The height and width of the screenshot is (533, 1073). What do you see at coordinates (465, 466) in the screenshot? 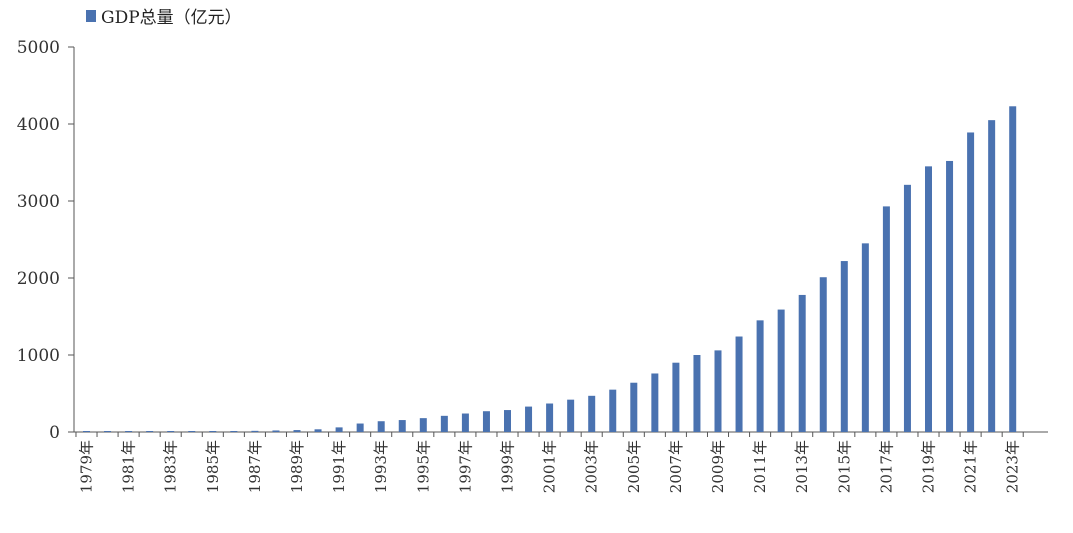
I see `x-tick-label: 1997年` at bounding box center [465, 466].